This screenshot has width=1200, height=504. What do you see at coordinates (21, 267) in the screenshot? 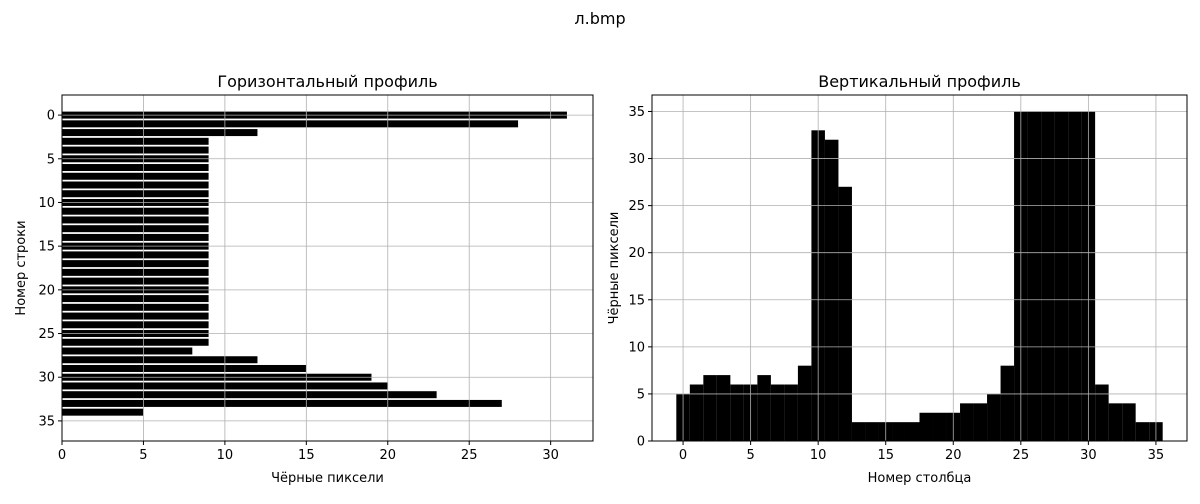
I see `y-axis-label: Номер строки` at bounding box center [21, 267].